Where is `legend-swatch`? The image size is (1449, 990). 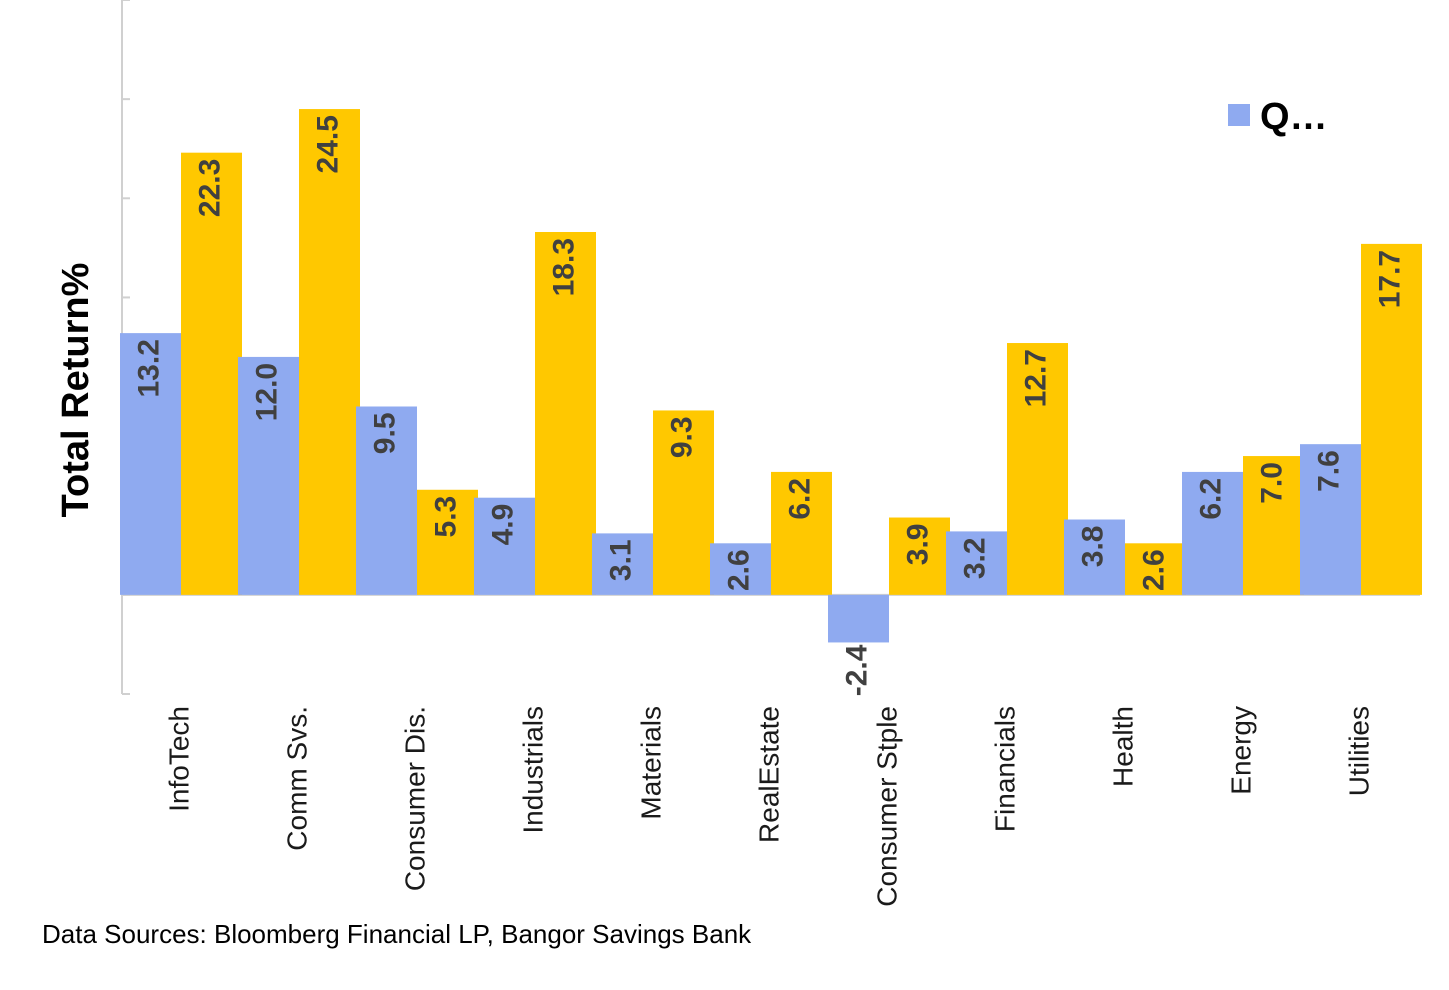 legend-swatch is located at coordinates (1239, 115).